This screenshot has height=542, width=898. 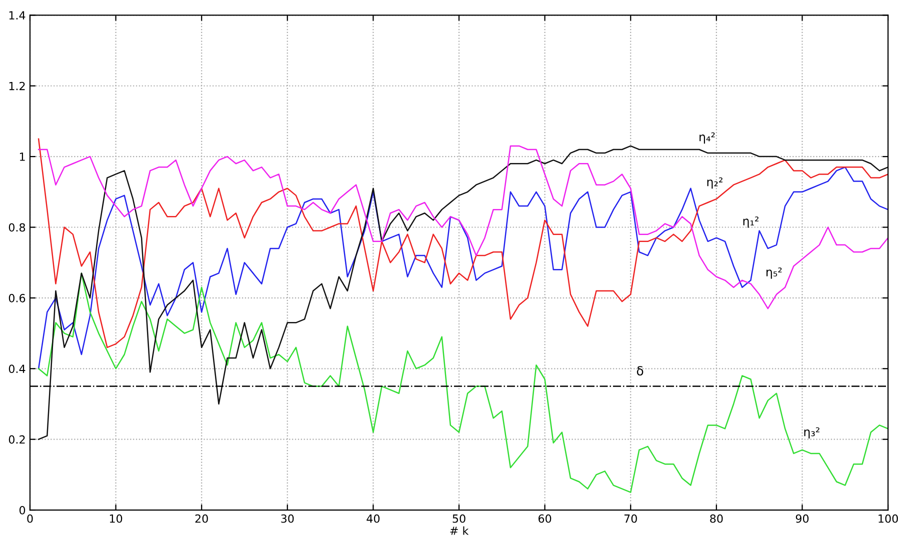 What do you see at coordinates (714, 183) in the screenshot?
I see `series-label: η₂²` at bounding box center [714, 183].